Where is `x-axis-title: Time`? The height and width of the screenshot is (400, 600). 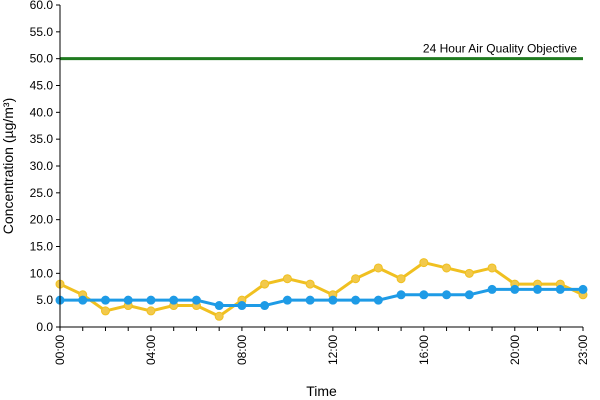 x-axis-title: Time is located at coordinates (321, 391).